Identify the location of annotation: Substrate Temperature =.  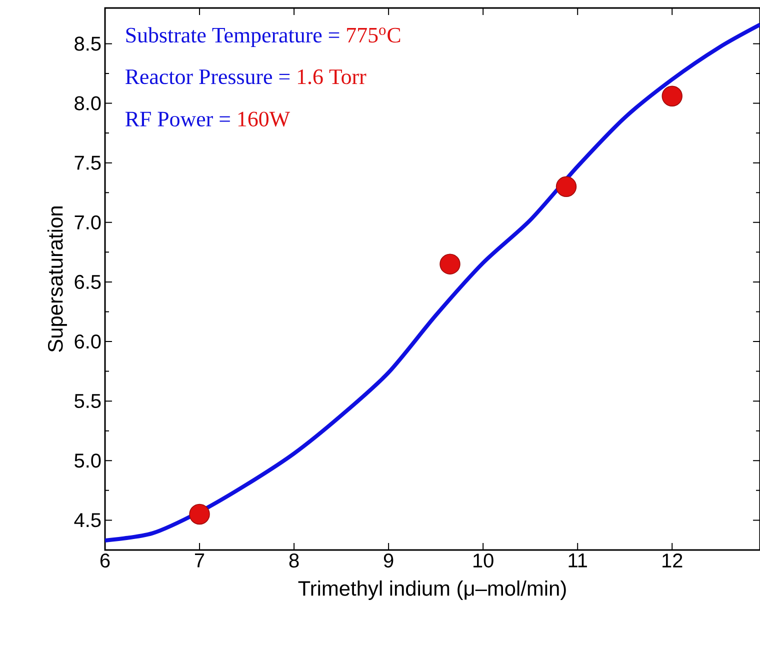
(233, 37).